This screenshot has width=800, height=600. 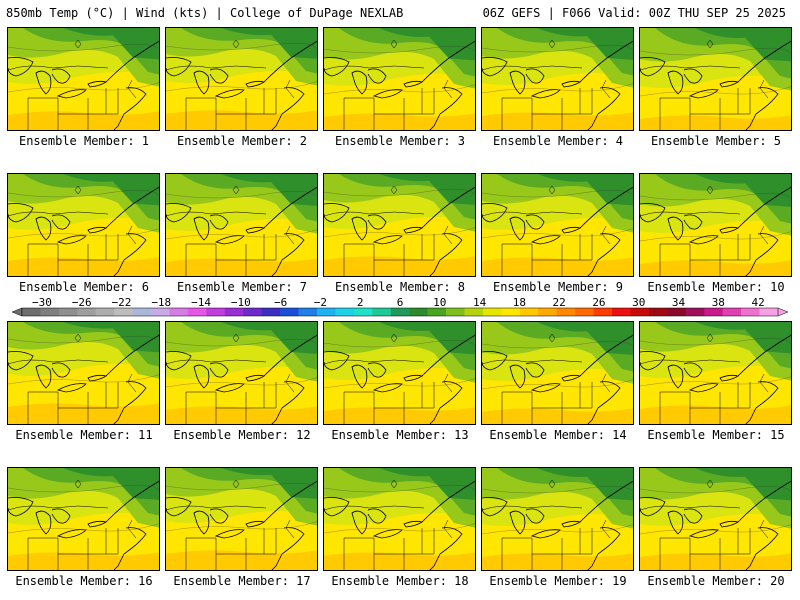 I want to click on ensemble-member-label: Ensemble Member: 2, so click(x=242, y=141).